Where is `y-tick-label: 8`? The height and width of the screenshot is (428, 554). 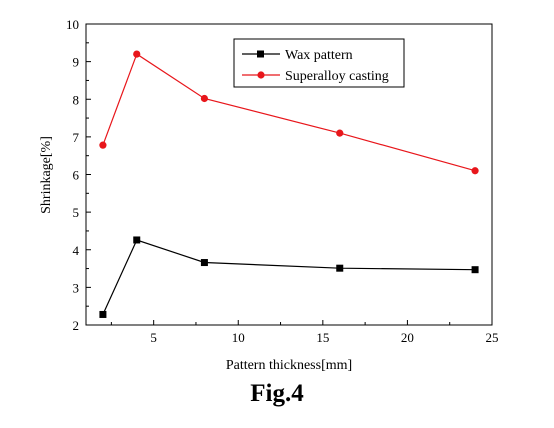 y-tick-label: 8 is located at coordinates (76, 99).